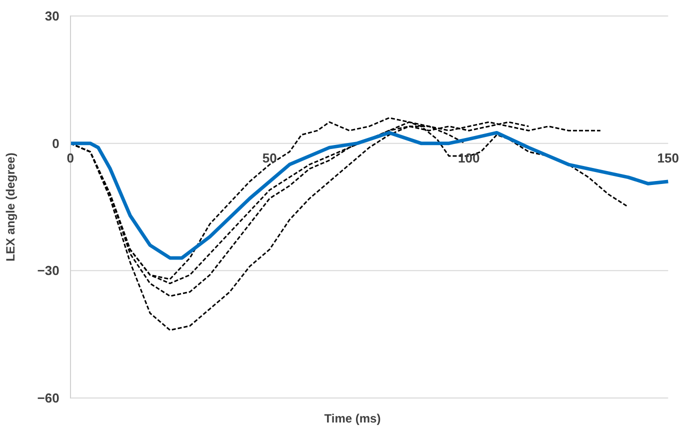 The image size is (692, 428). What do you see at coordinates (352, 419) in the screenshot?
I see `x-axis-title: Time (ms)` at bounding box center [352, 419].